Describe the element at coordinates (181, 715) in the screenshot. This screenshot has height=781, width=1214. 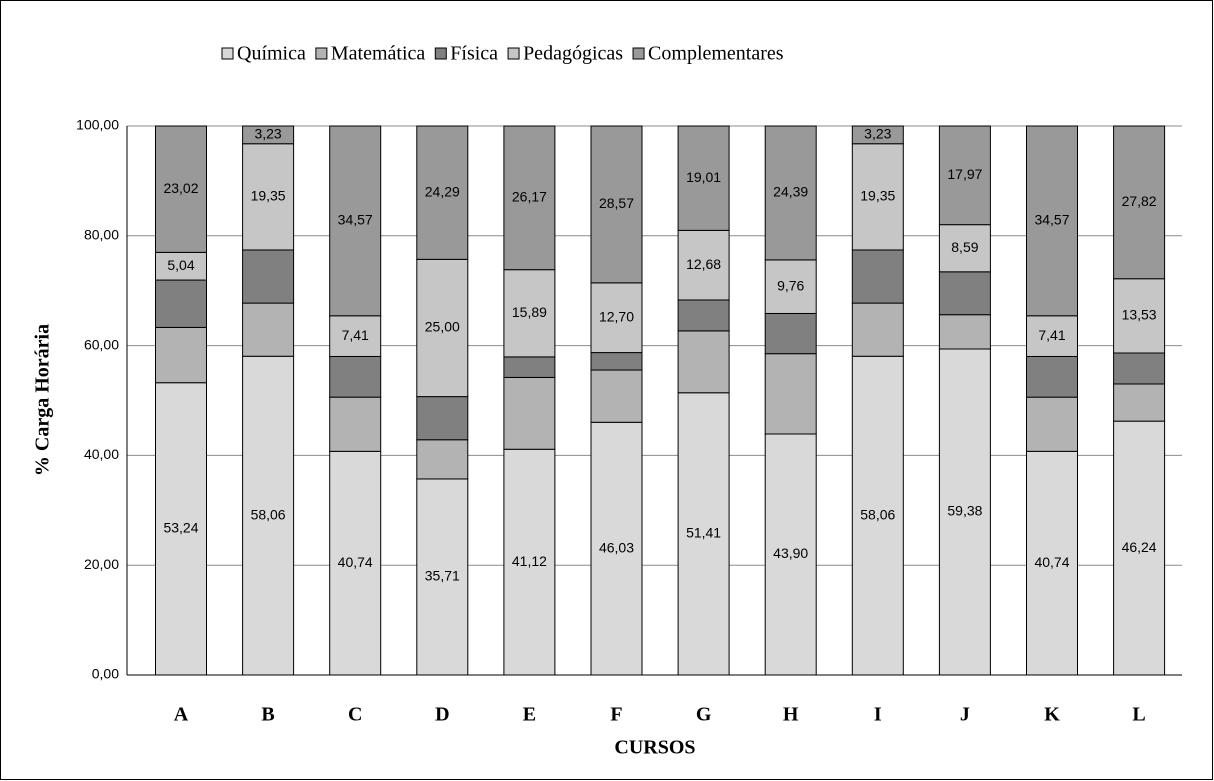
I see `x-tick-label: A` at that location.